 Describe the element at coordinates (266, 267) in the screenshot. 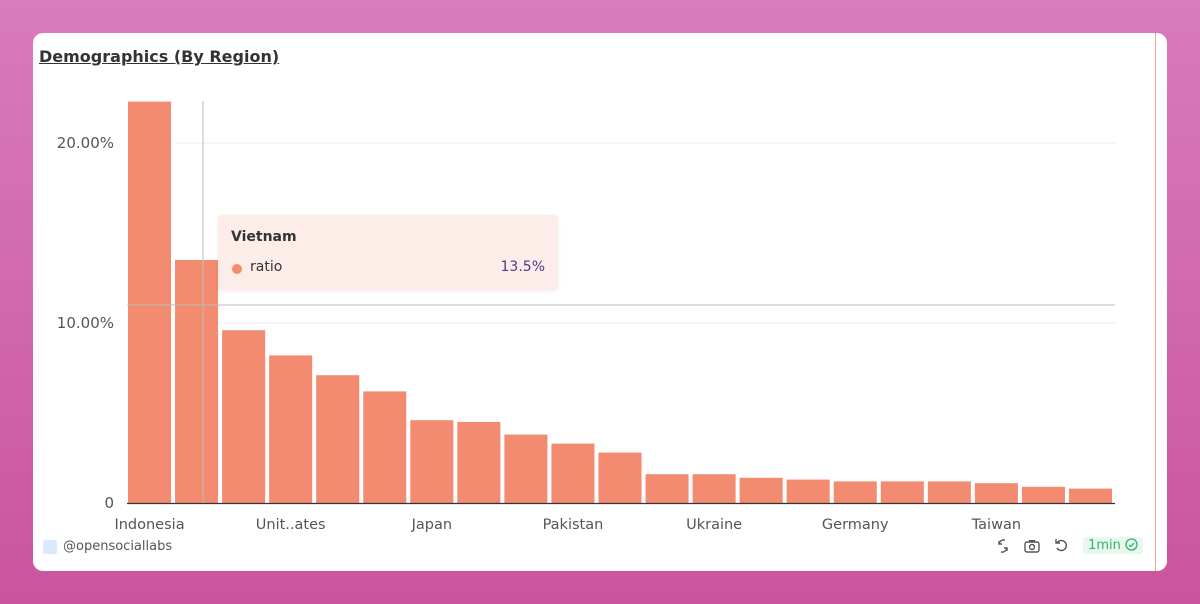

I see `tooltip-series: ratio` at that location.